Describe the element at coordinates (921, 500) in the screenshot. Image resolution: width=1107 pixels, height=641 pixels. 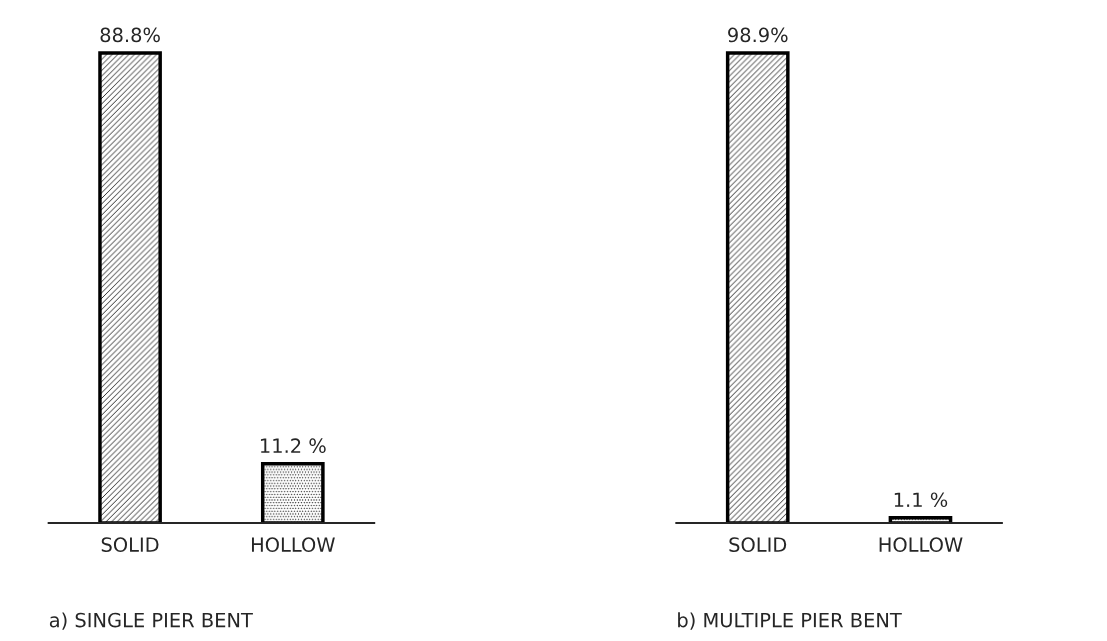
I see `data-label: 1.1 %` at that location.